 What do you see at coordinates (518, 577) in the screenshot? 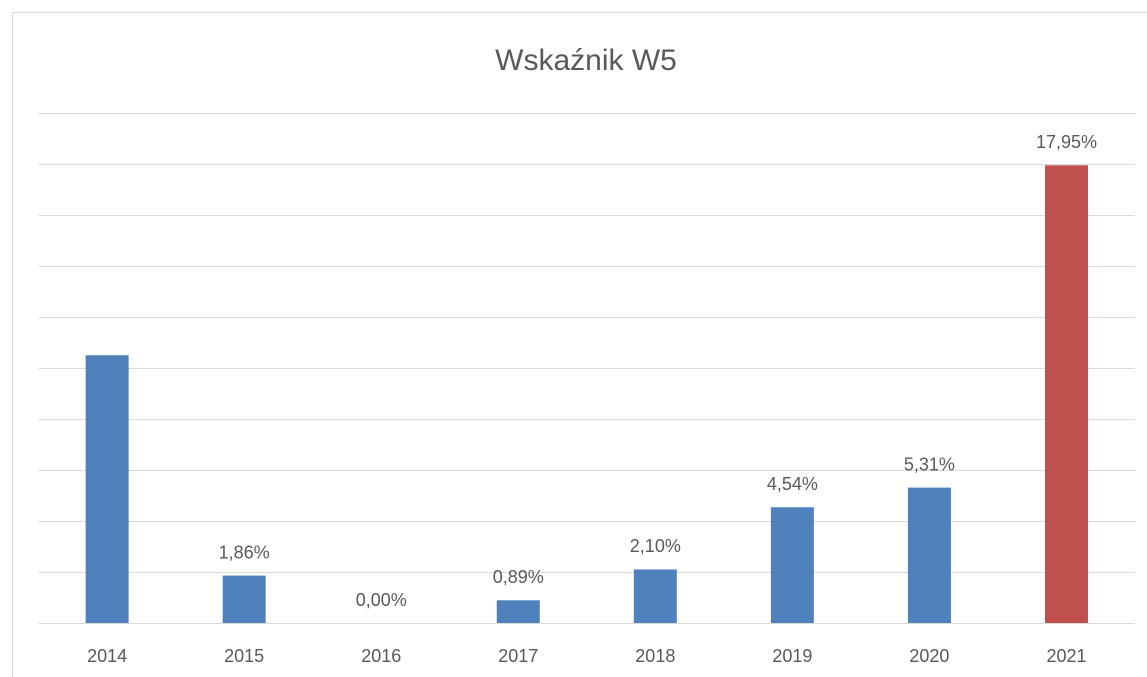
I see `data-label: 0,89%` at bounding box center [518, 577].